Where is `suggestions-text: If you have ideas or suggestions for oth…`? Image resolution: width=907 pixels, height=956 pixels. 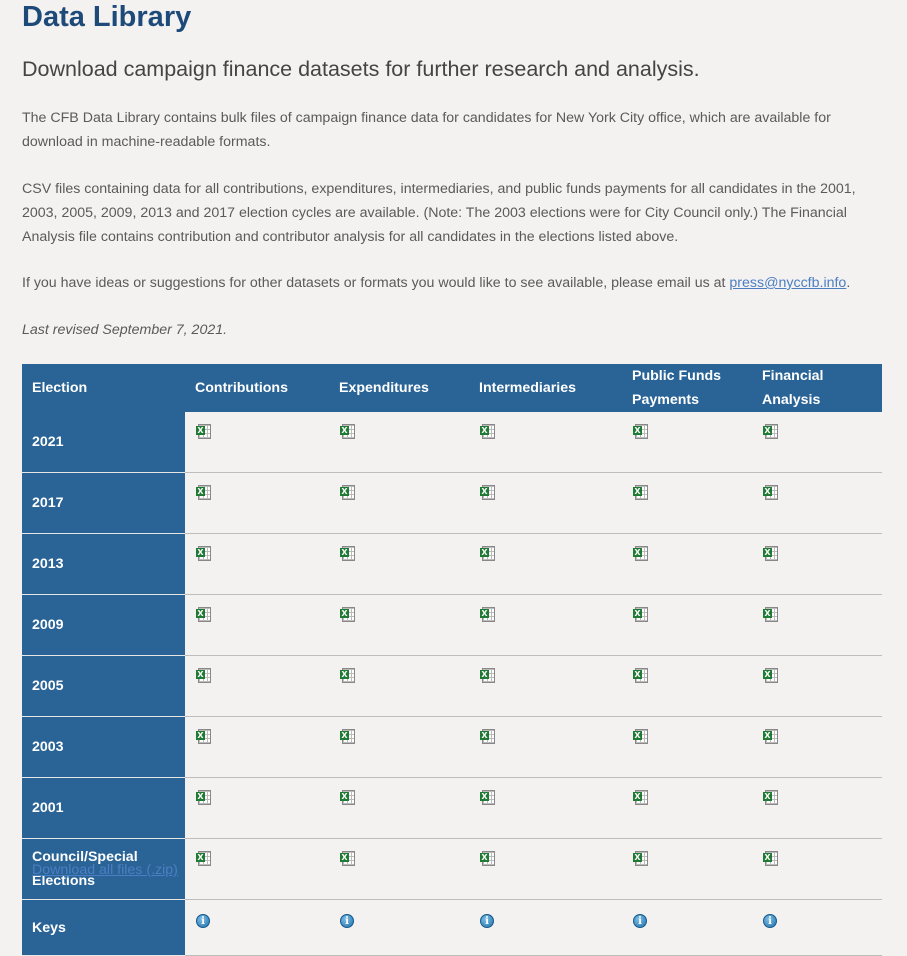
suggestions-text: If you have ideas or suggestions for oth… is located at coordinates (376, 283).